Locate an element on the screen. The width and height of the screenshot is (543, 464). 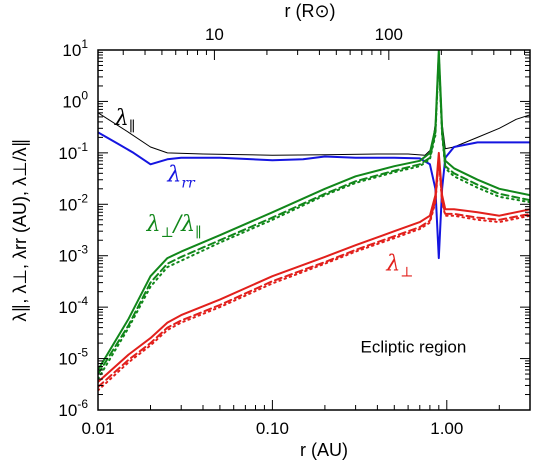
series-label-ratio: λ⊥/λ∥ is located at coordinates (174, 226).